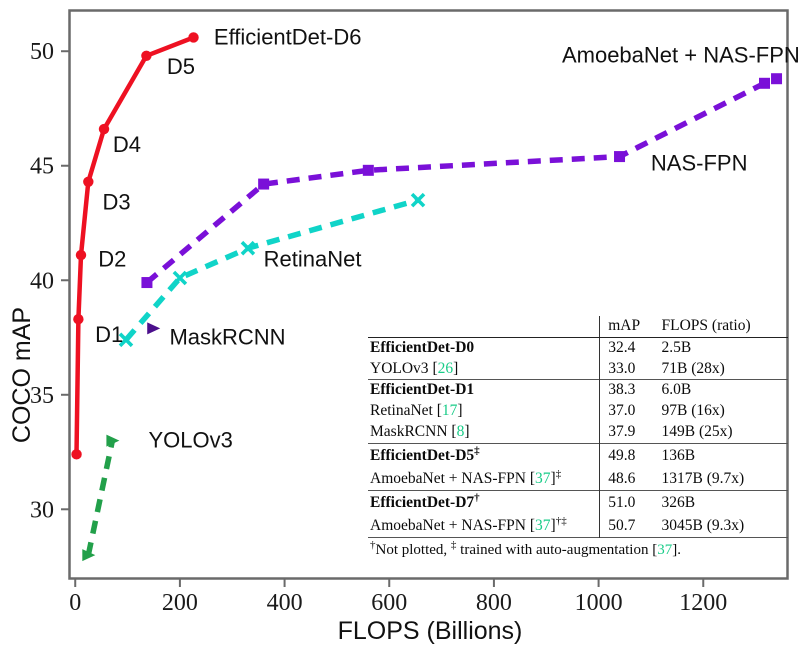  Describe the element at coordinates (127, 144) in the screenshot. I see `point-annotation: D4` at that location.